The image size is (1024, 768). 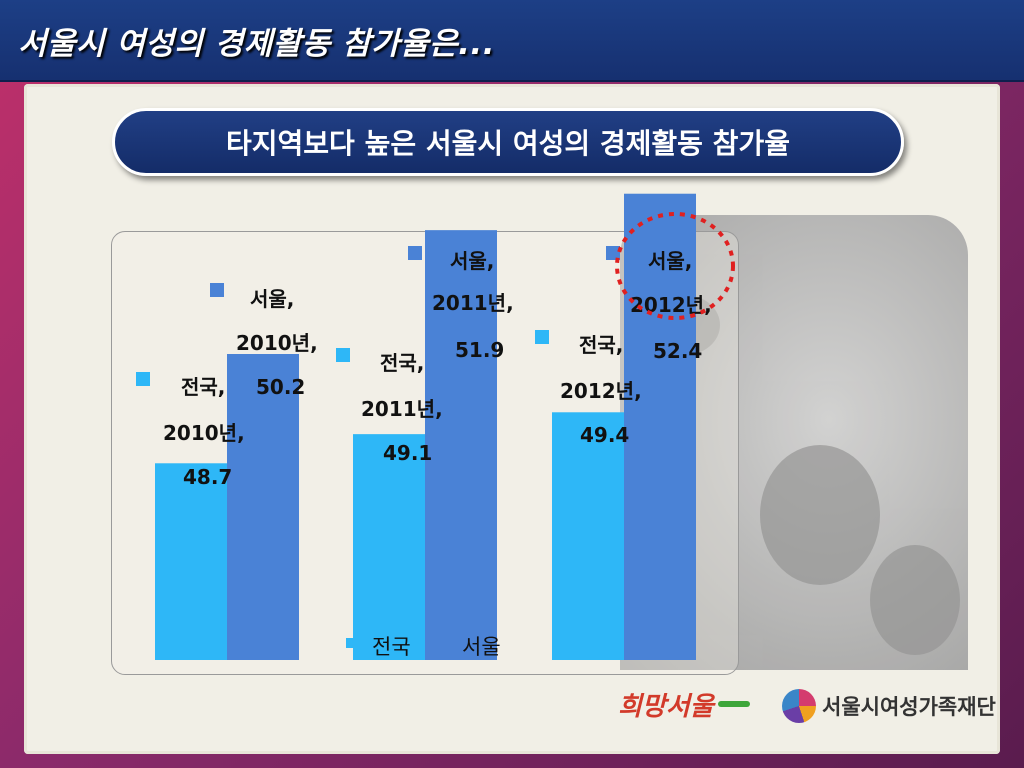 I want to click on data-label-national-2-0: 전국,, so click(x=601, y=345).